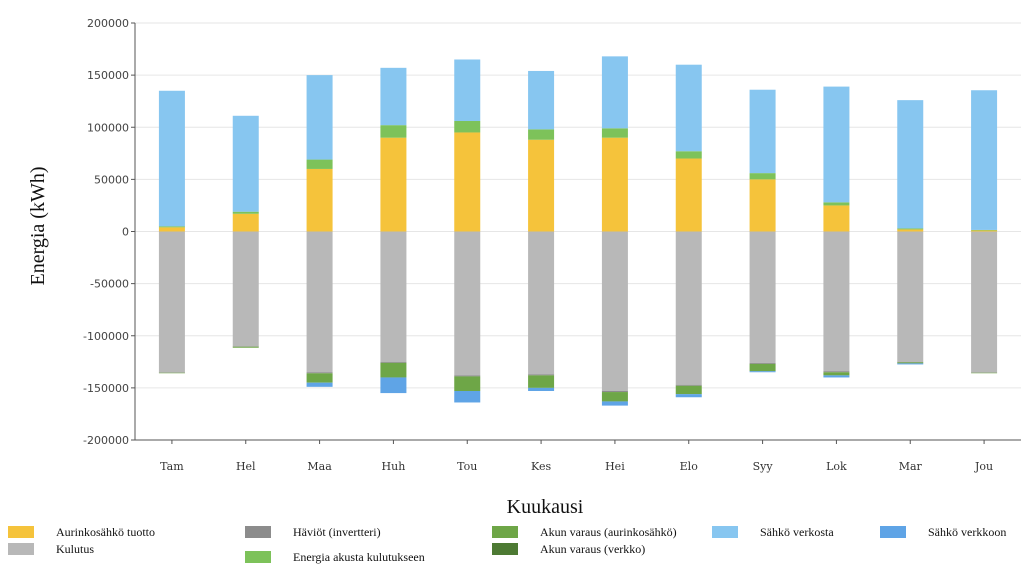 The image size is (1024, 583). What do you see at coordinates (245, 163) in the screenshot?
I see `bar-segment-s-hk-verkosta-hel` at bounding box center [245, 163].